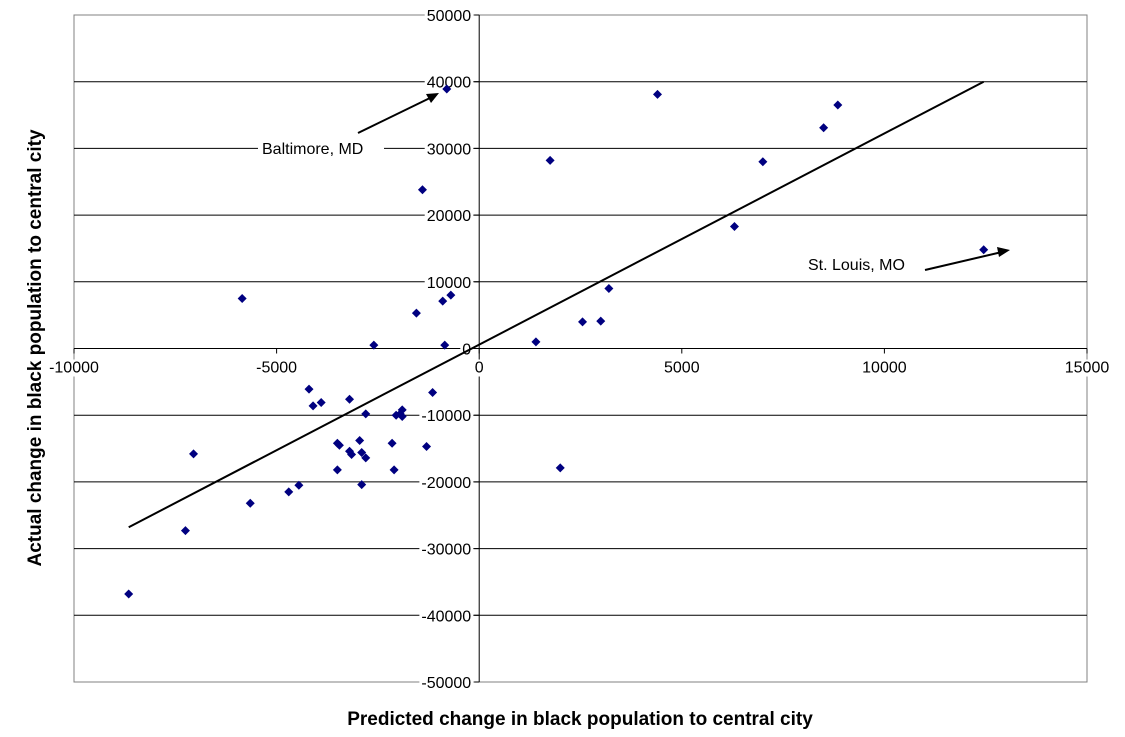 The height and width of the screenshot is (737, 1125). What do you see at coordinates (963, 261) in the screenshot?
I see `annotation-arrow-stlouis` at bounding box center [963, 261].